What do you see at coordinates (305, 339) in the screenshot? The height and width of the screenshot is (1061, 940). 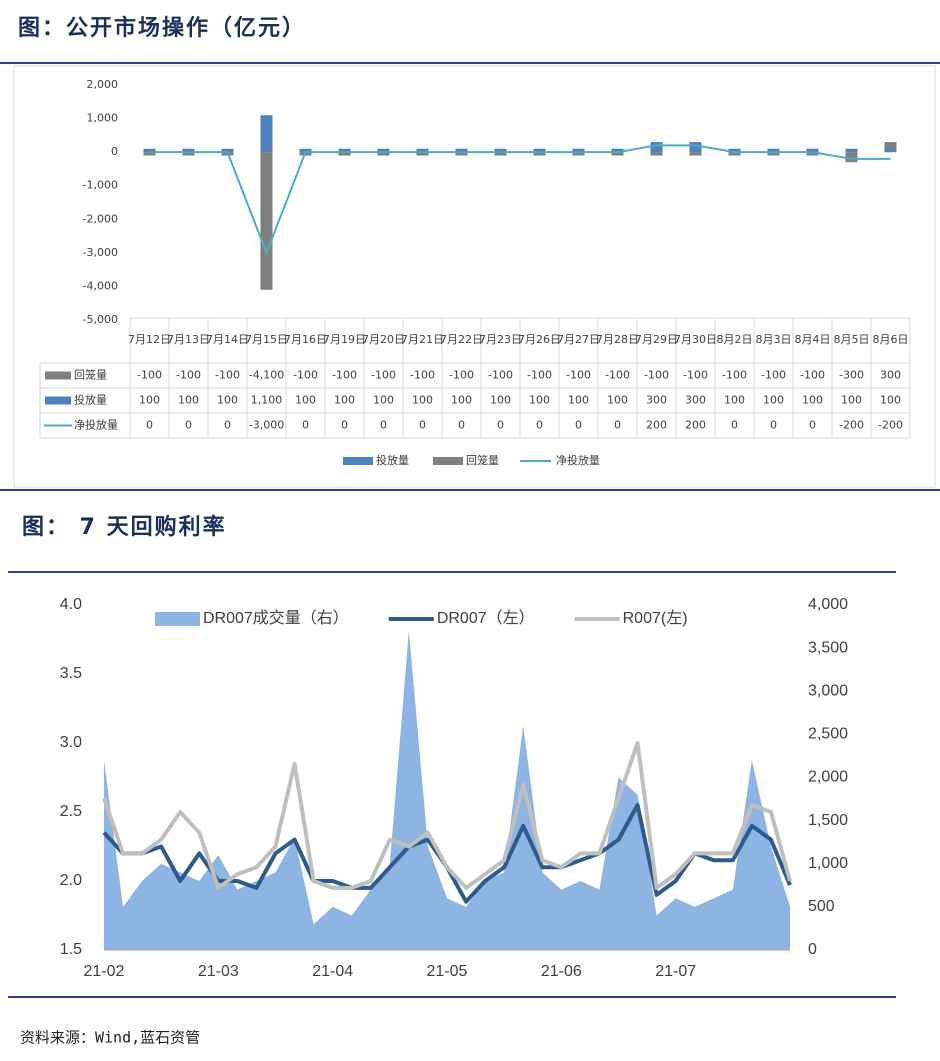 I see `x-tick-label: 7月16日` at bounding box center [305, 339].